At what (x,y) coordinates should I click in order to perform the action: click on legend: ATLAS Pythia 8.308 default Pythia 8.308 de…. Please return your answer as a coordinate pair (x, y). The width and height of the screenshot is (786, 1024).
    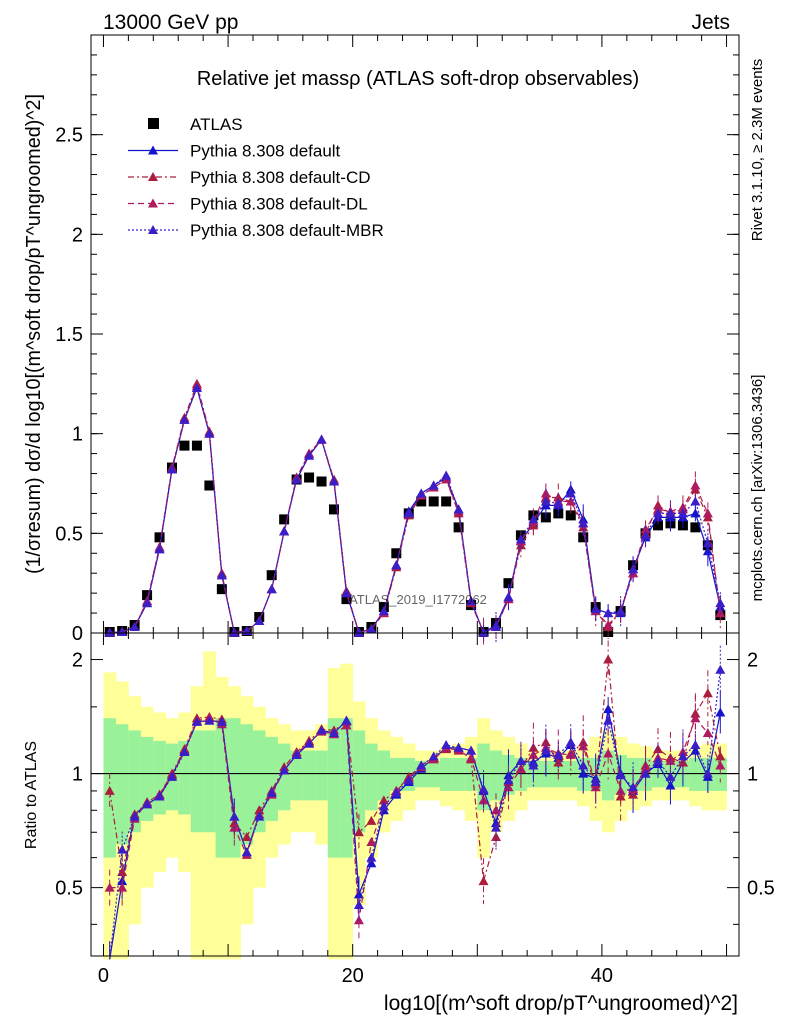
    Looking at the image, I should click on (256, 177).